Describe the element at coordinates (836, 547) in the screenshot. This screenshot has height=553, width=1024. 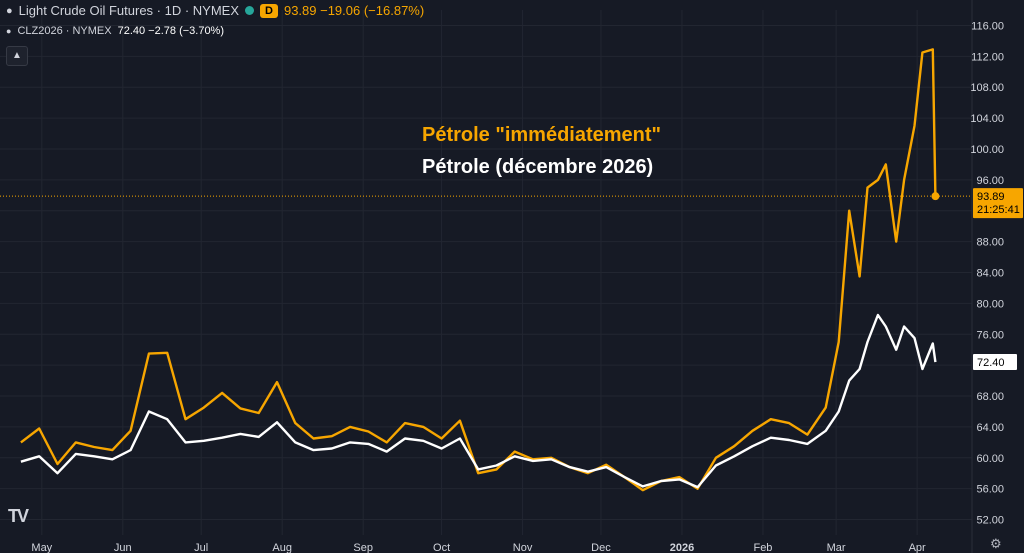
I see `x-tick-label: Mar` at that location.